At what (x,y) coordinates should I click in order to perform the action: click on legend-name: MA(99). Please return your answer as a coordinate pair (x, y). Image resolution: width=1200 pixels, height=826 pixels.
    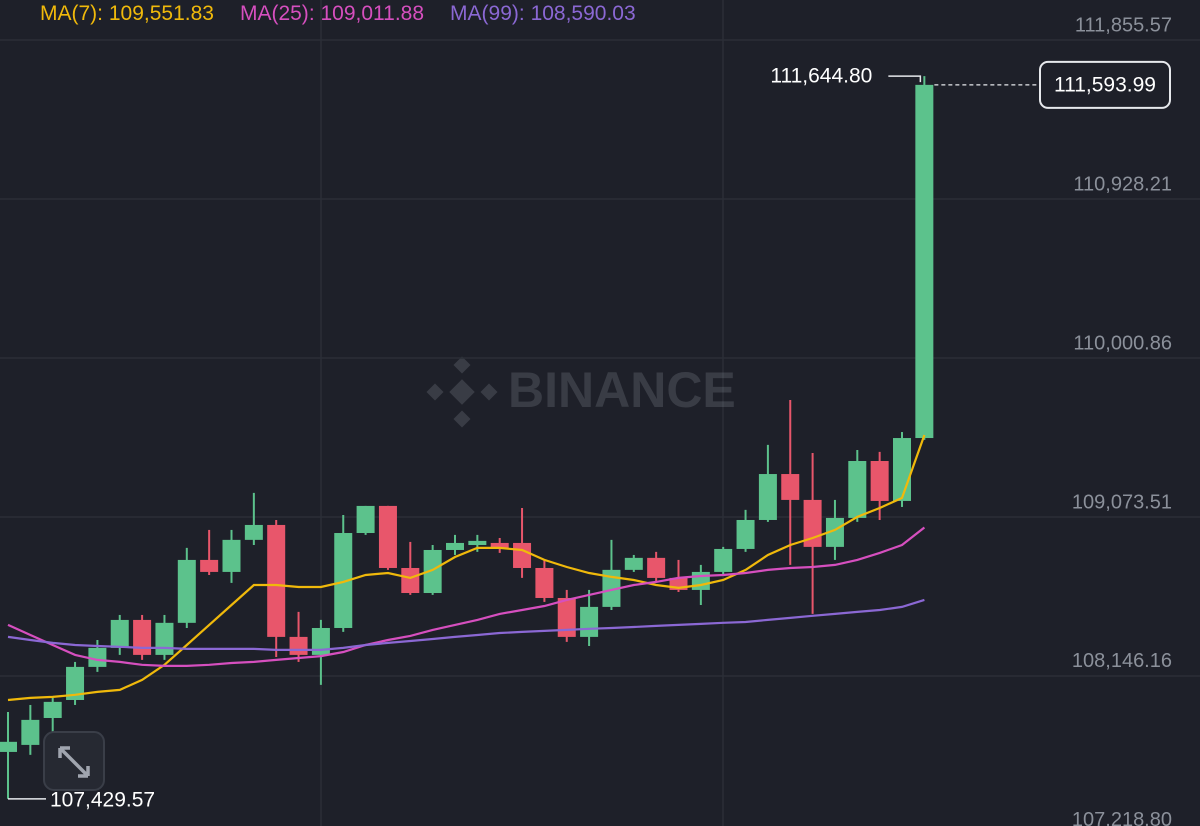
    Looking at the image, I should click on (490, 13).